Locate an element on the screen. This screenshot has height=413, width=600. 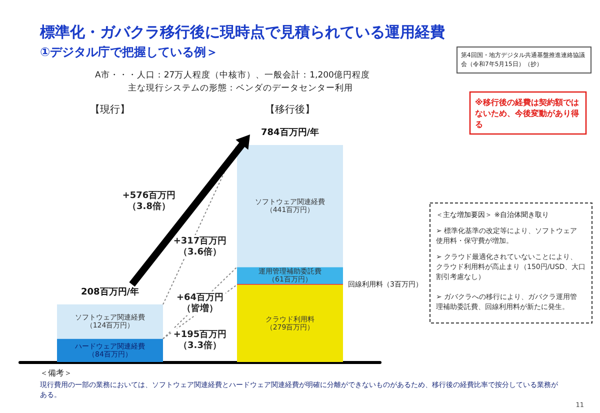
text: ＜備考＞ is located at coordinates (56, 373).